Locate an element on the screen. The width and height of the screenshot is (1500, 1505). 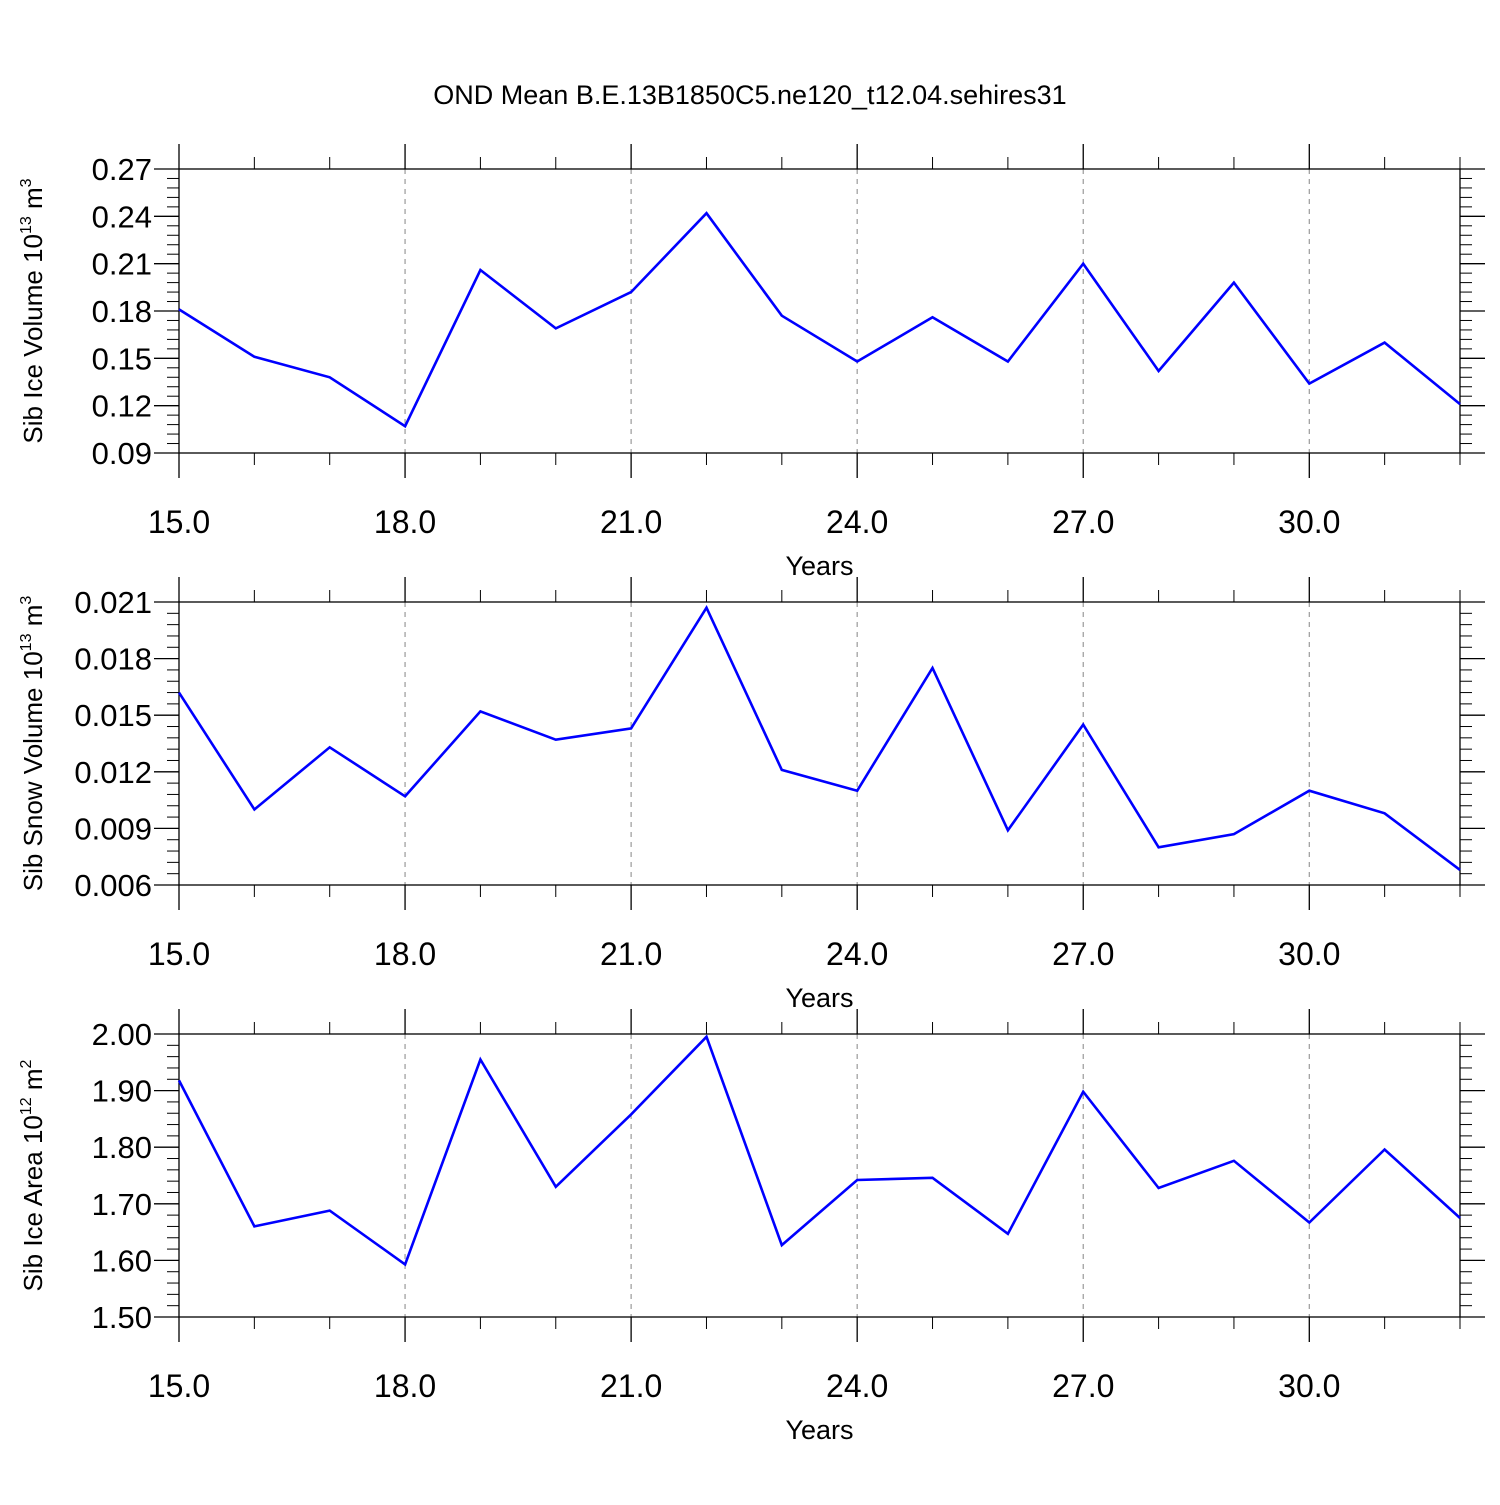
y-tick-label: 0.12 is located at coordinates (122, 406).